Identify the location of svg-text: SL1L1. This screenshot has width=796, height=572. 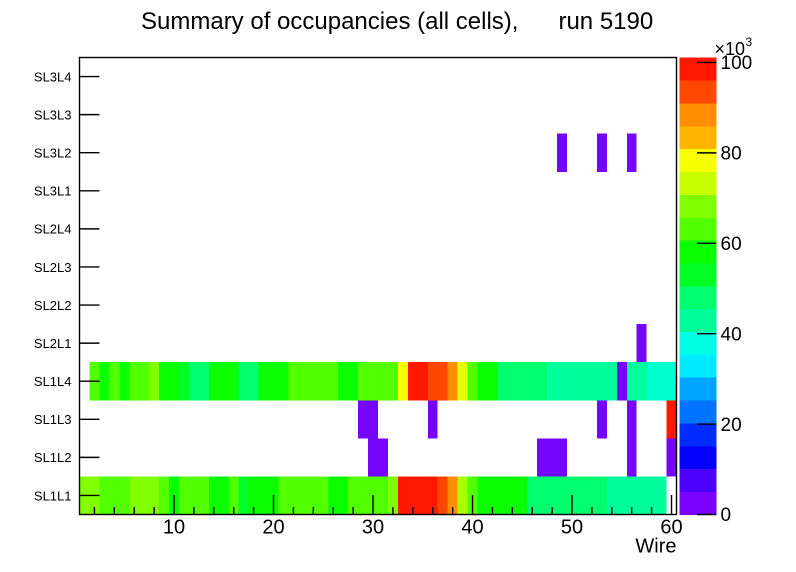
(53, 495).